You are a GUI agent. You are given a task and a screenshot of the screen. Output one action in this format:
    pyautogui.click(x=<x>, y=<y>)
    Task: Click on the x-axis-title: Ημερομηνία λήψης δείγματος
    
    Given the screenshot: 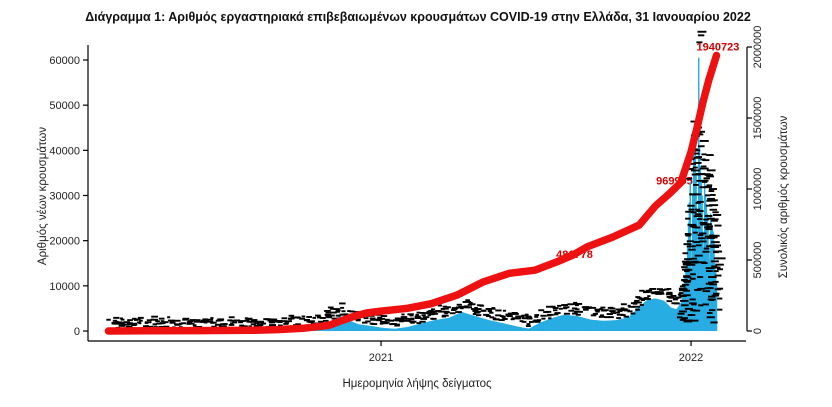 What is the action you would take?
    pyautogui.click(x=417, y=384)
    